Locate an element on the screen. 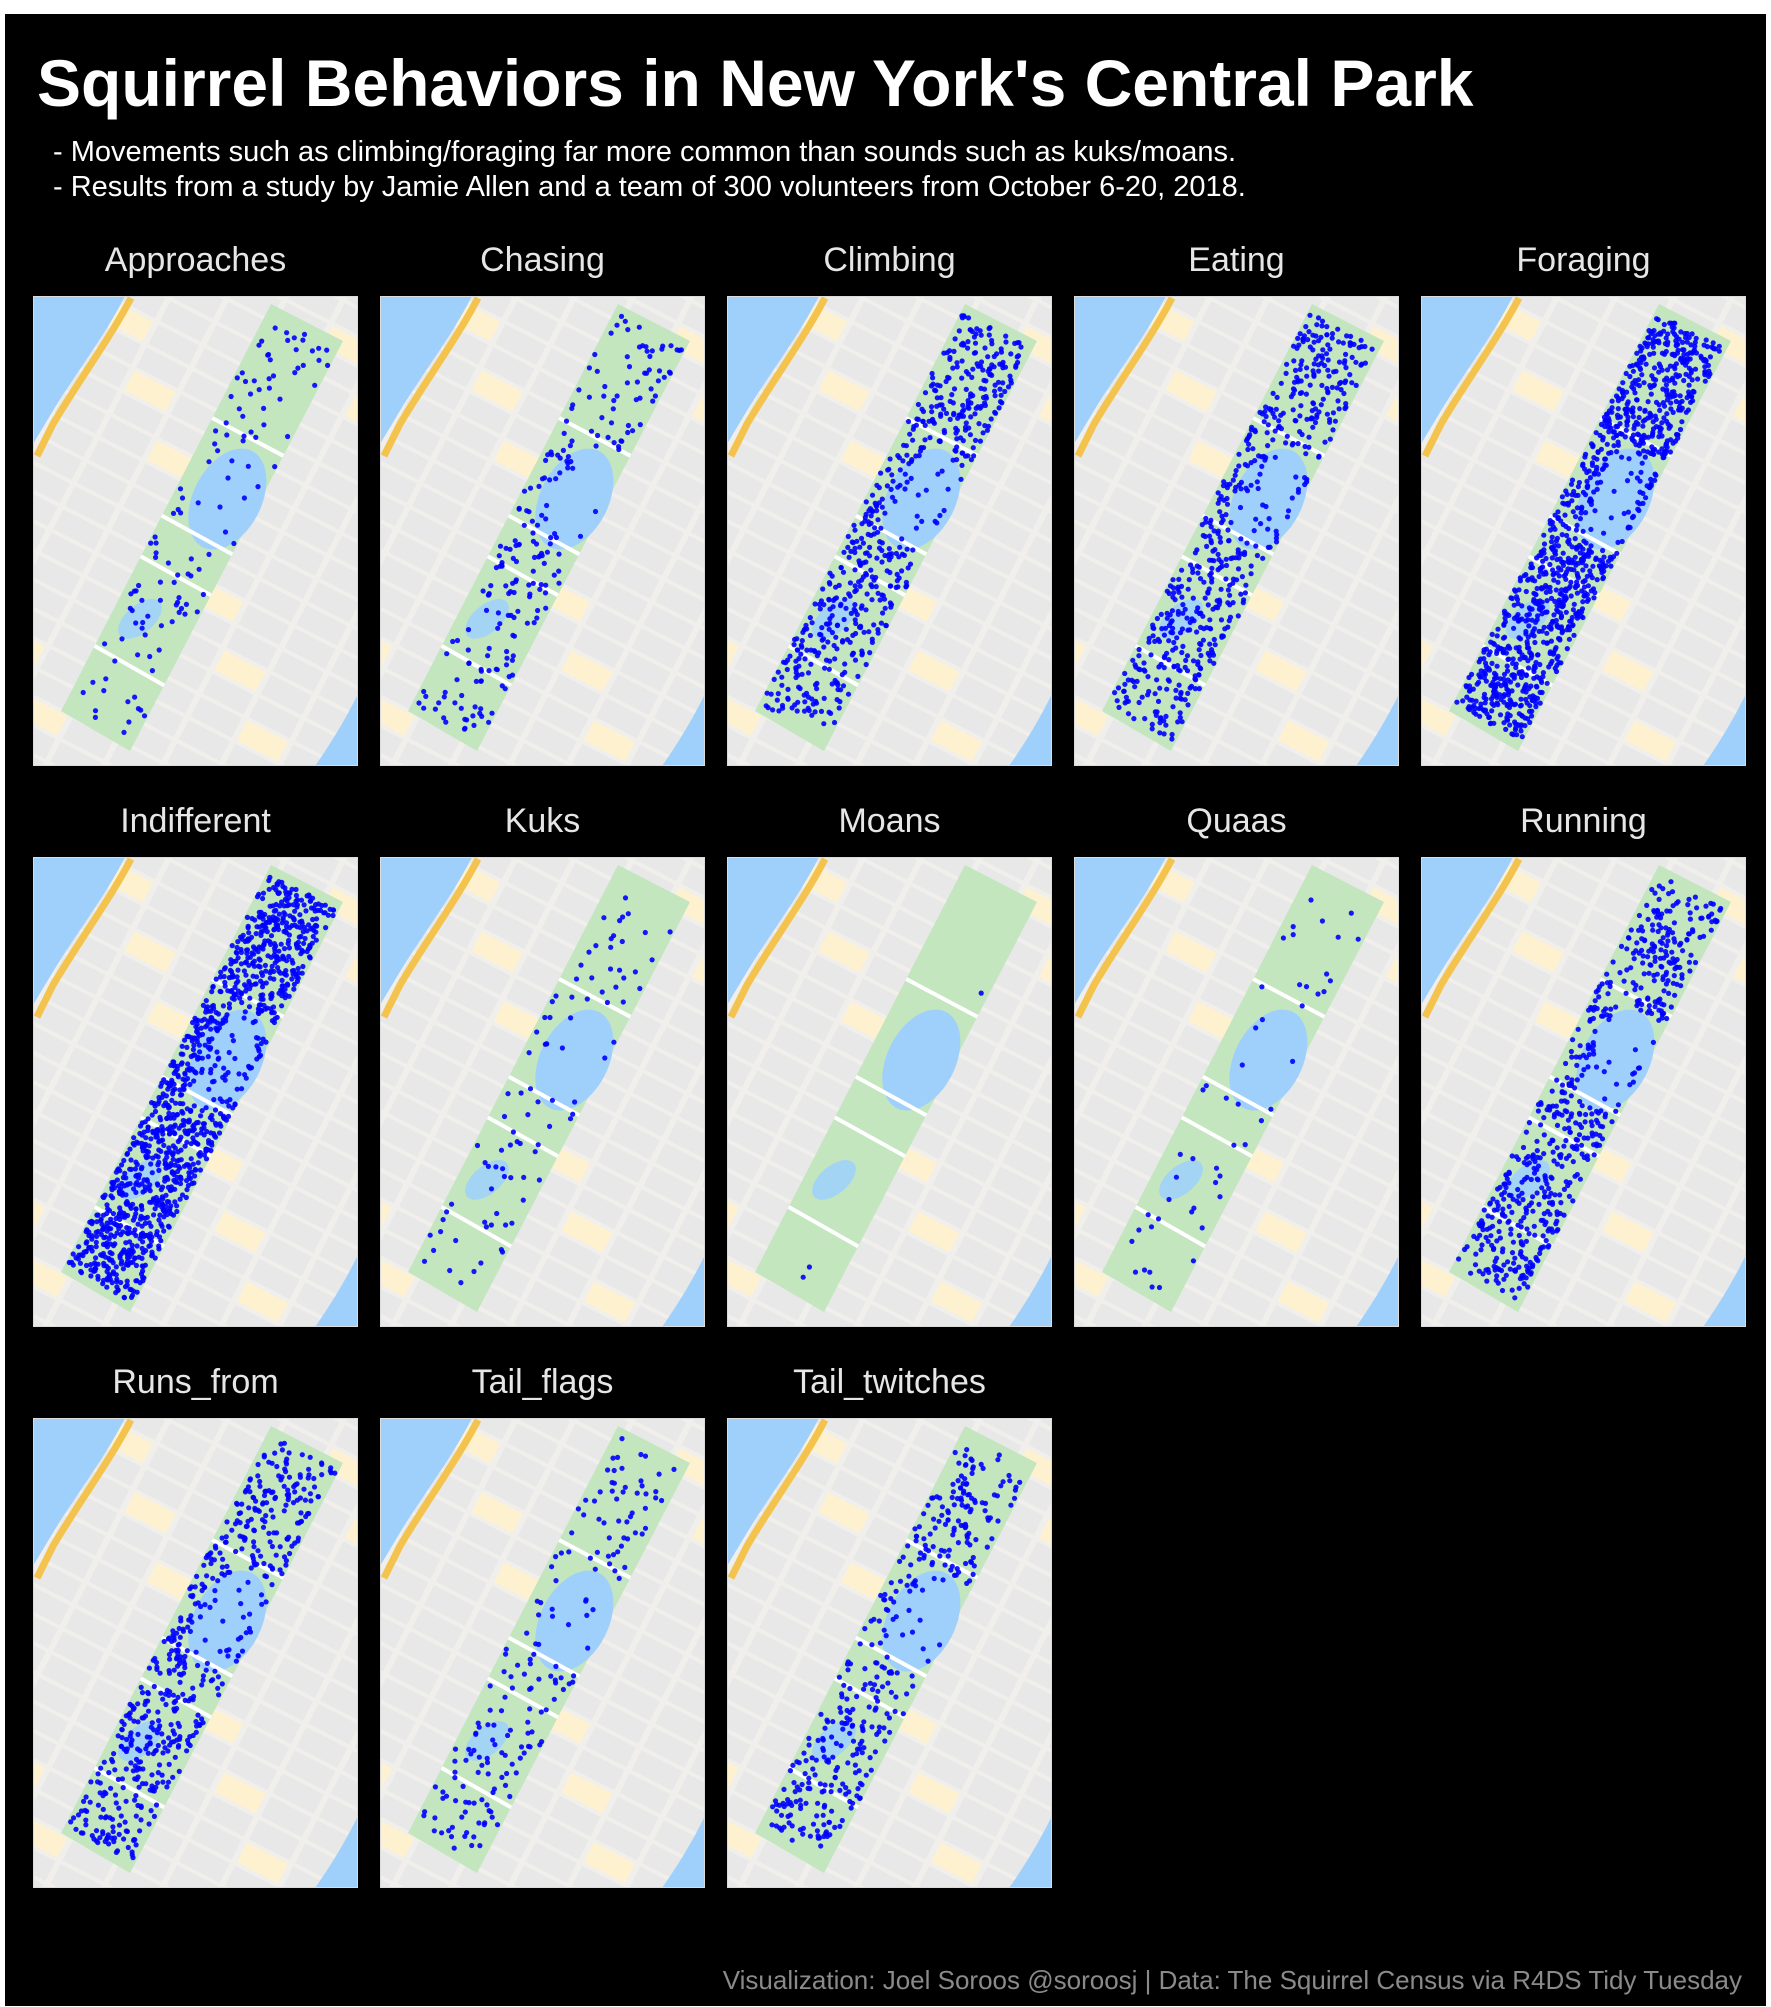 This screenshot has width=1771, height=2007. facet-label-climbing: Climbing is located at coordinates (889, 260).